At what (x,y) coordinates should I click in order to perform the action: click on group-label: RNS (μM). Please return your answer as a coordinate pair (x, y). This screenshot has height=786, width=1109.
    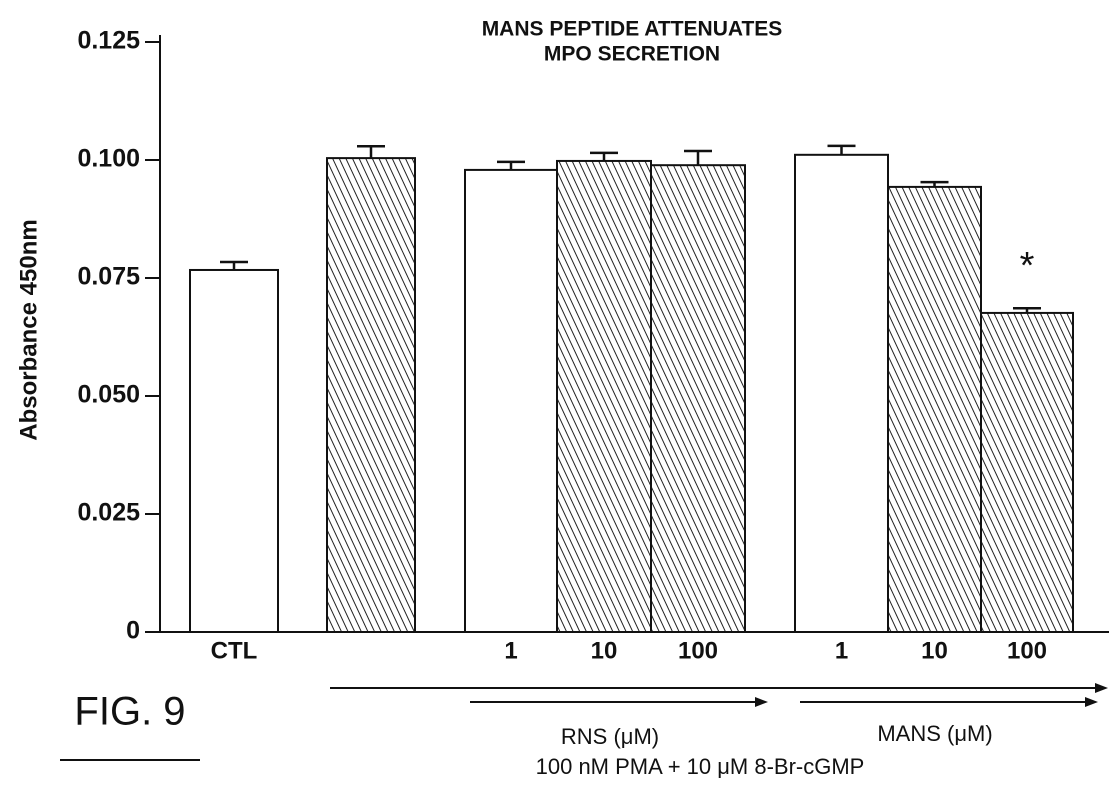
    Looking at the image, I should click on (610, 736).